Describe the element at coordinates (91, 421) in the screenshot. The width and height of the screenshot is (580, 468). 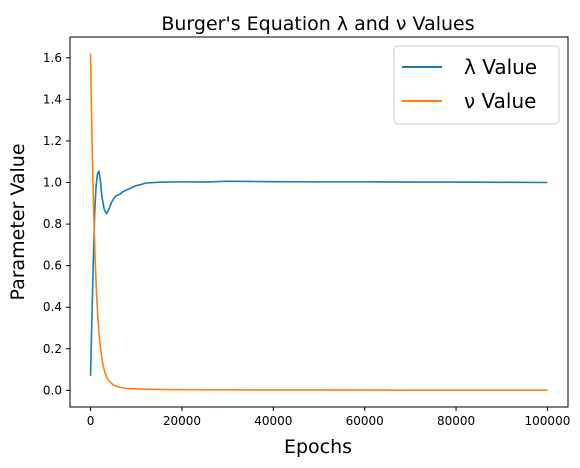
I see `x-tick-label: 0` at that location.